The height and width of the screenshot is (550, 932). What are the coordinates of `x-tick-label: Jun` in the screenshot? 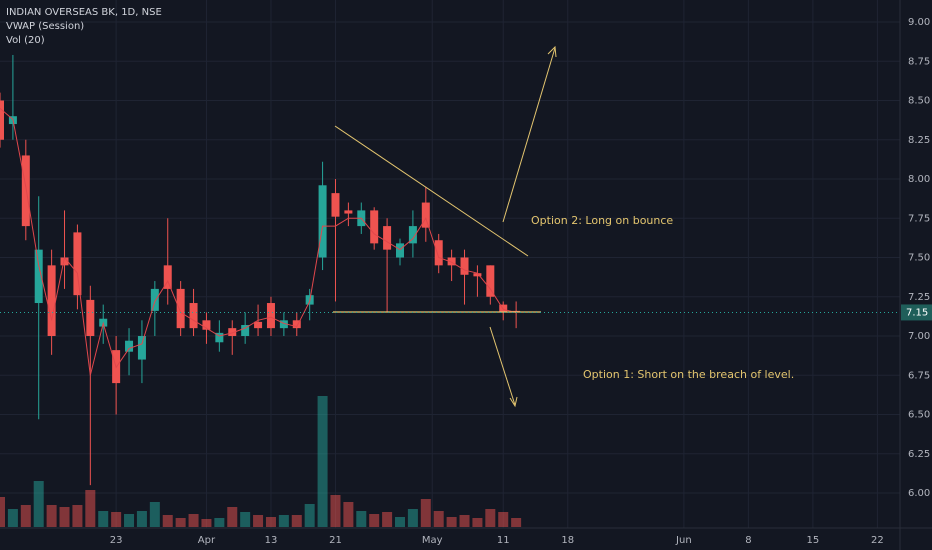 It's located at (683, 540).